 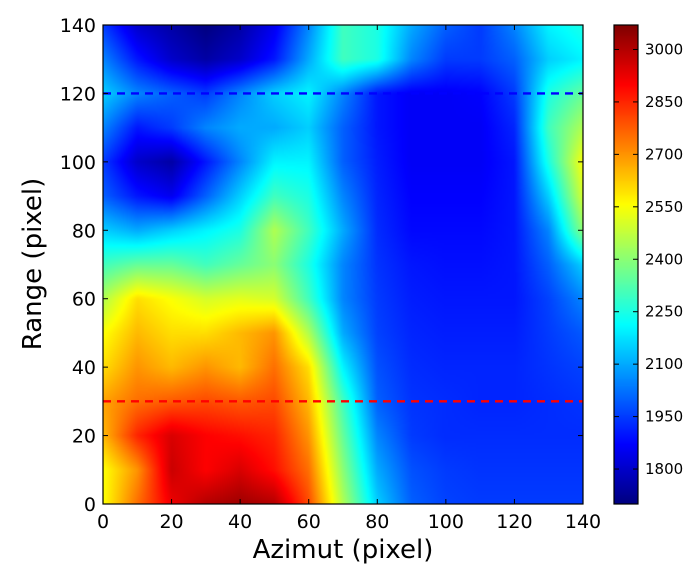 What do you see at coordinates (664, 259) in the screenshot?
I see `colorbar-tick-label: 2400` at bounding box center [664, 259].